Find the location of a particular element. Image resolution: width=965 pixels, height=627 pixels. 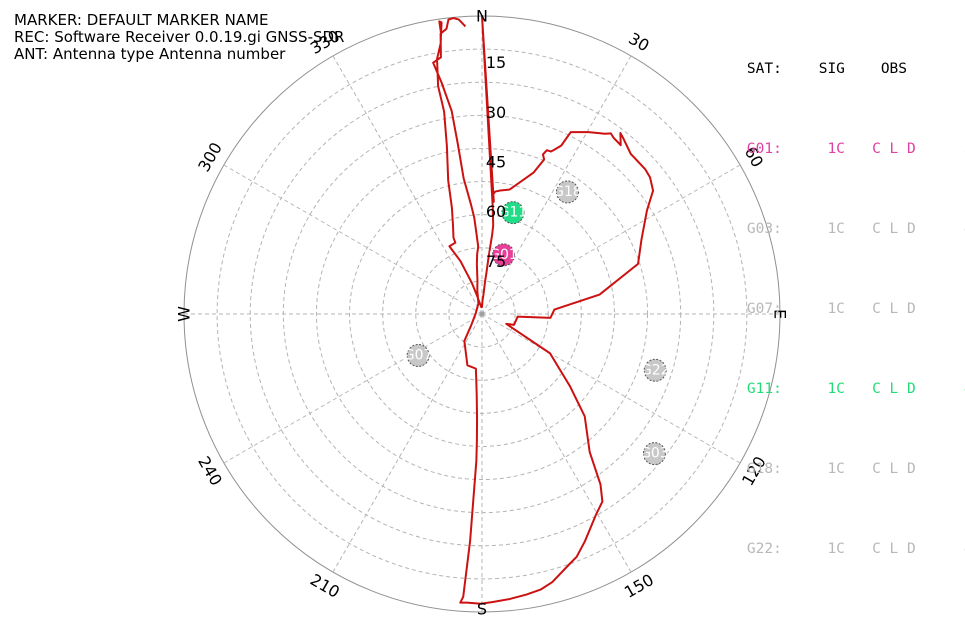

elevation-label: 45 is located at coordinates (496, 162).